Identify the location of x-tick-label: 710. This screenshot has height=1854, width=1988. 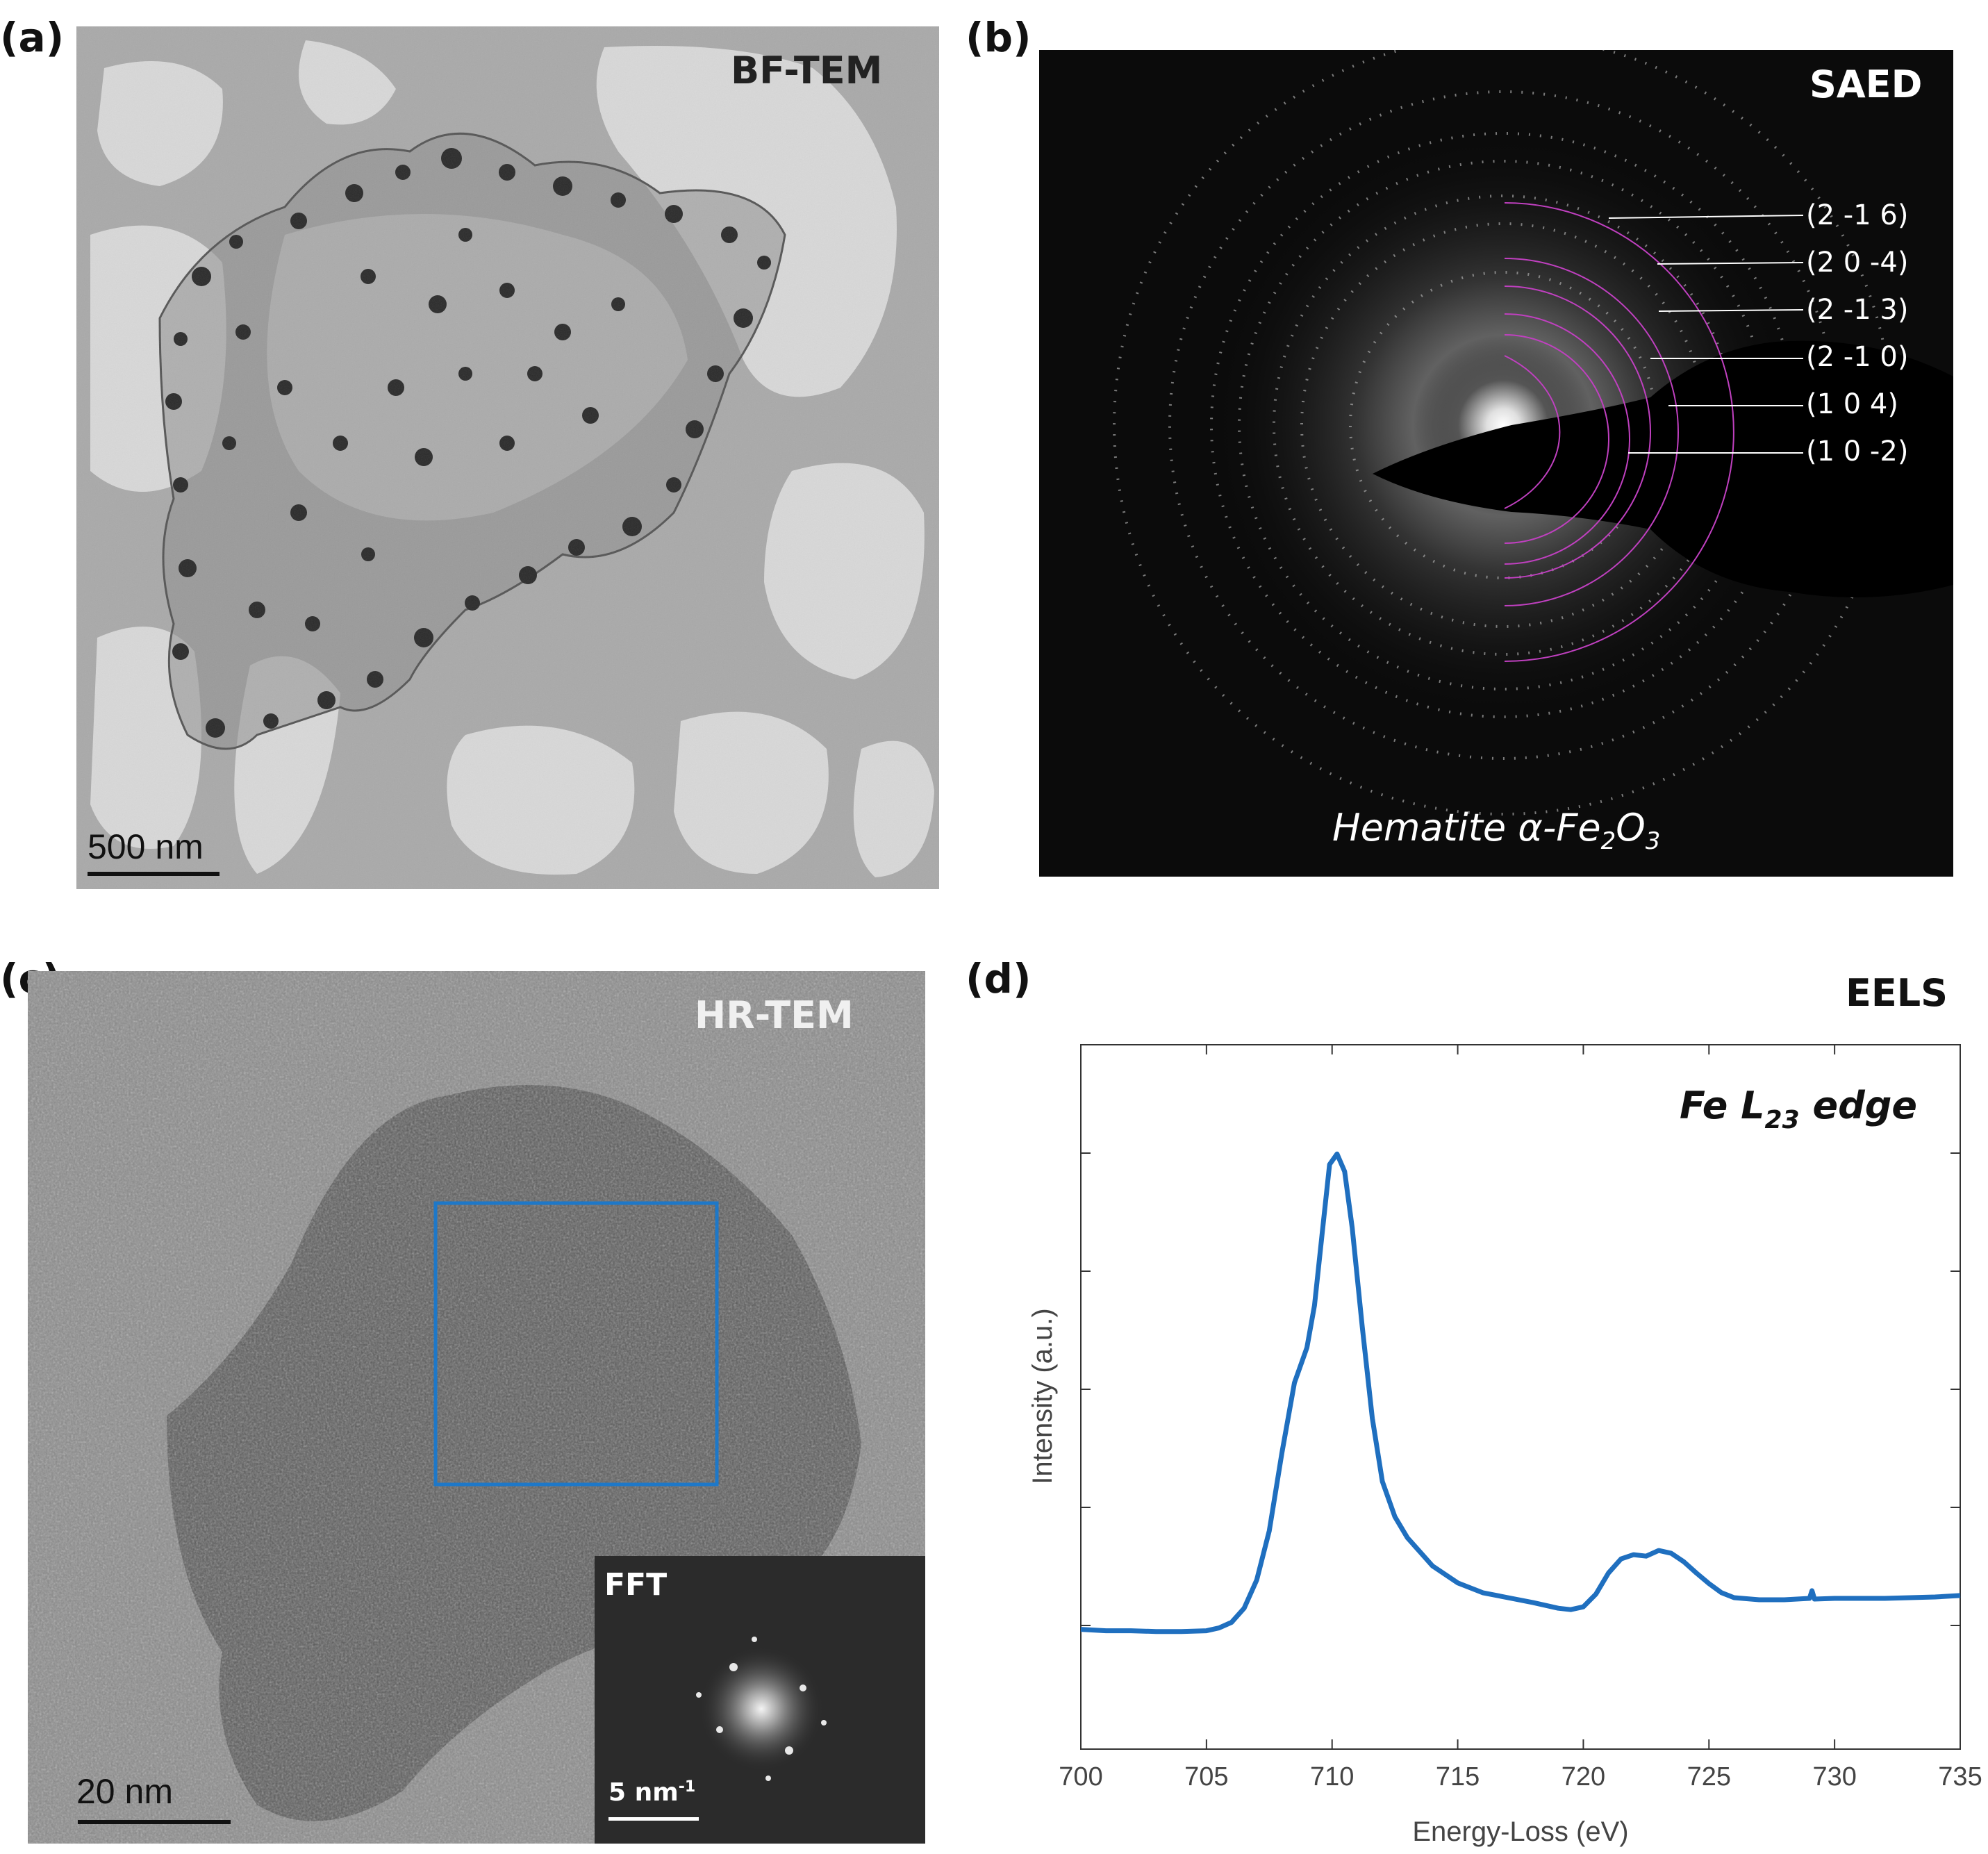
(1332, 1776).